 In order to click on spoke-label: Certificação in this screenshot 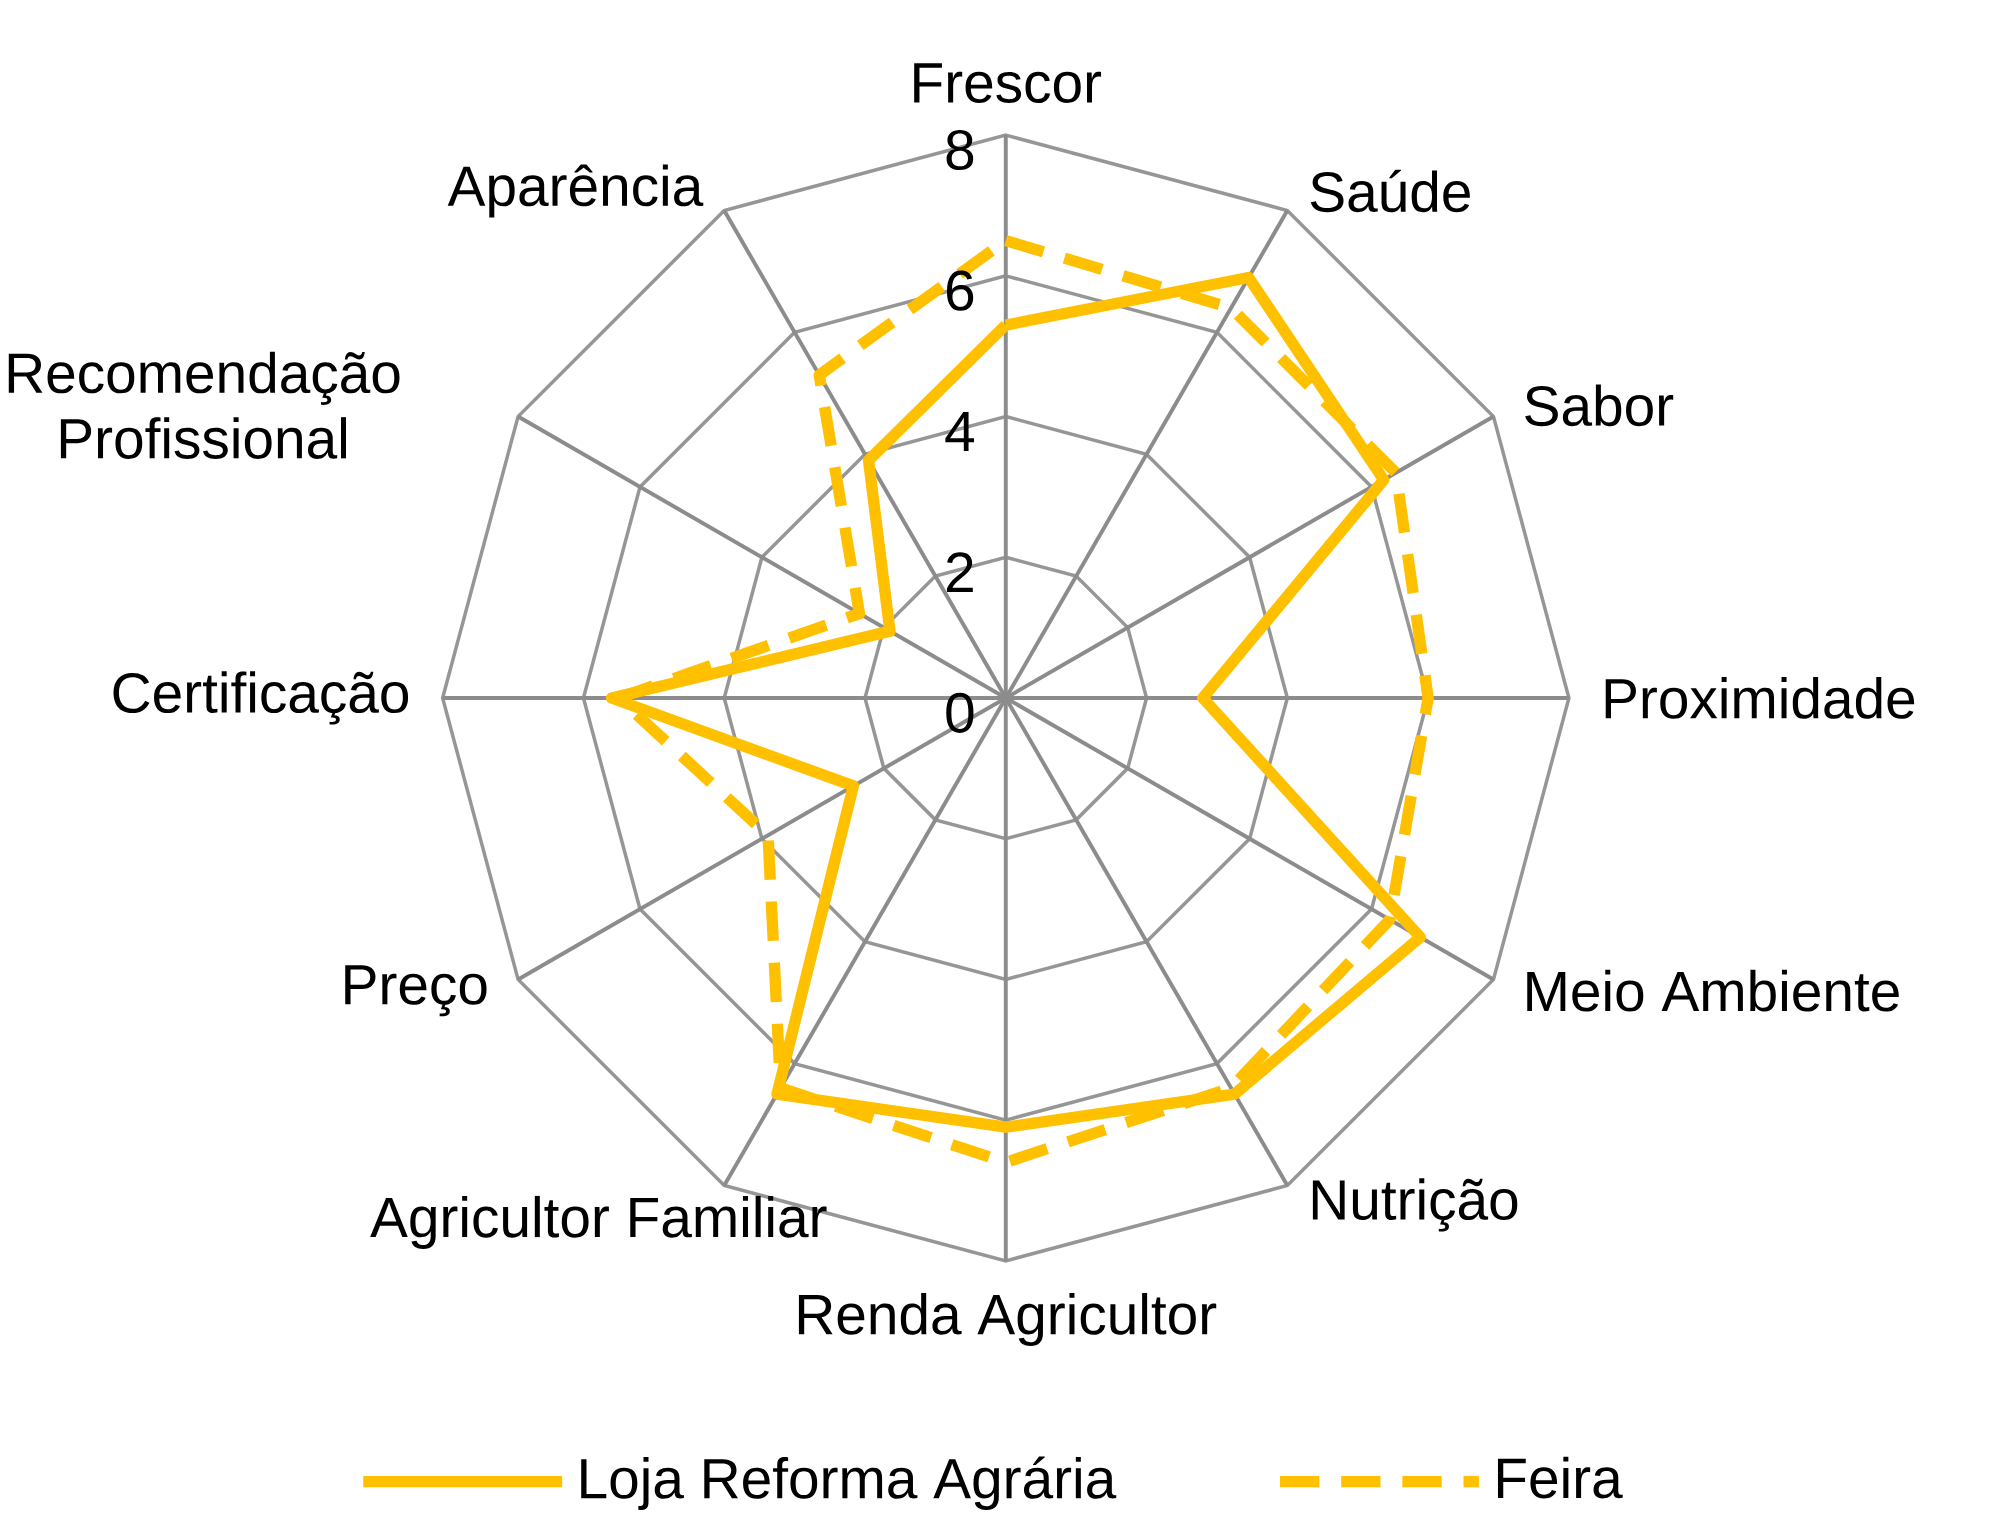, I will do `click(261, 698)`.